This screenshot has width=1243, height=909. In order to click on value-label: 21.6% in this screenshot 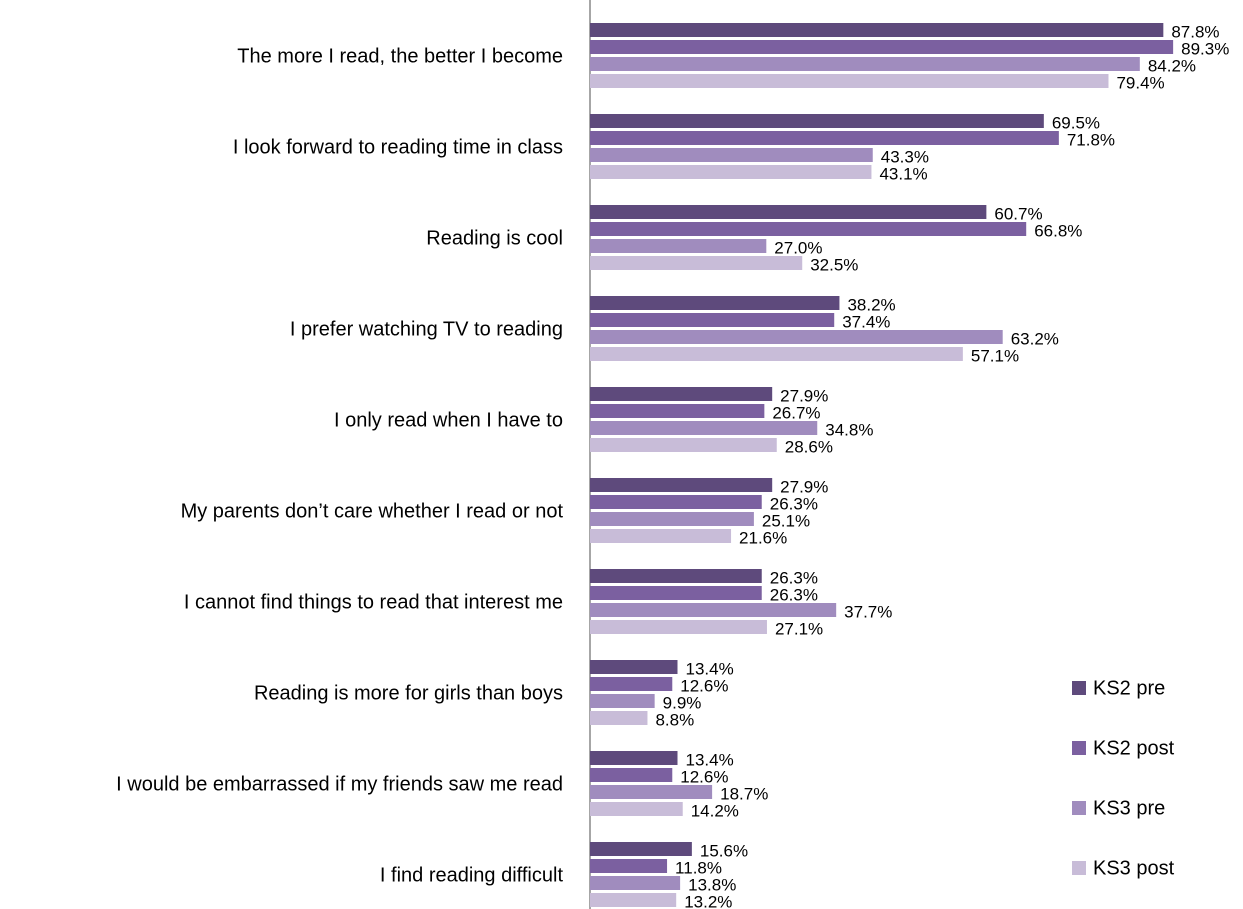, I will do `click(763, 537)`.